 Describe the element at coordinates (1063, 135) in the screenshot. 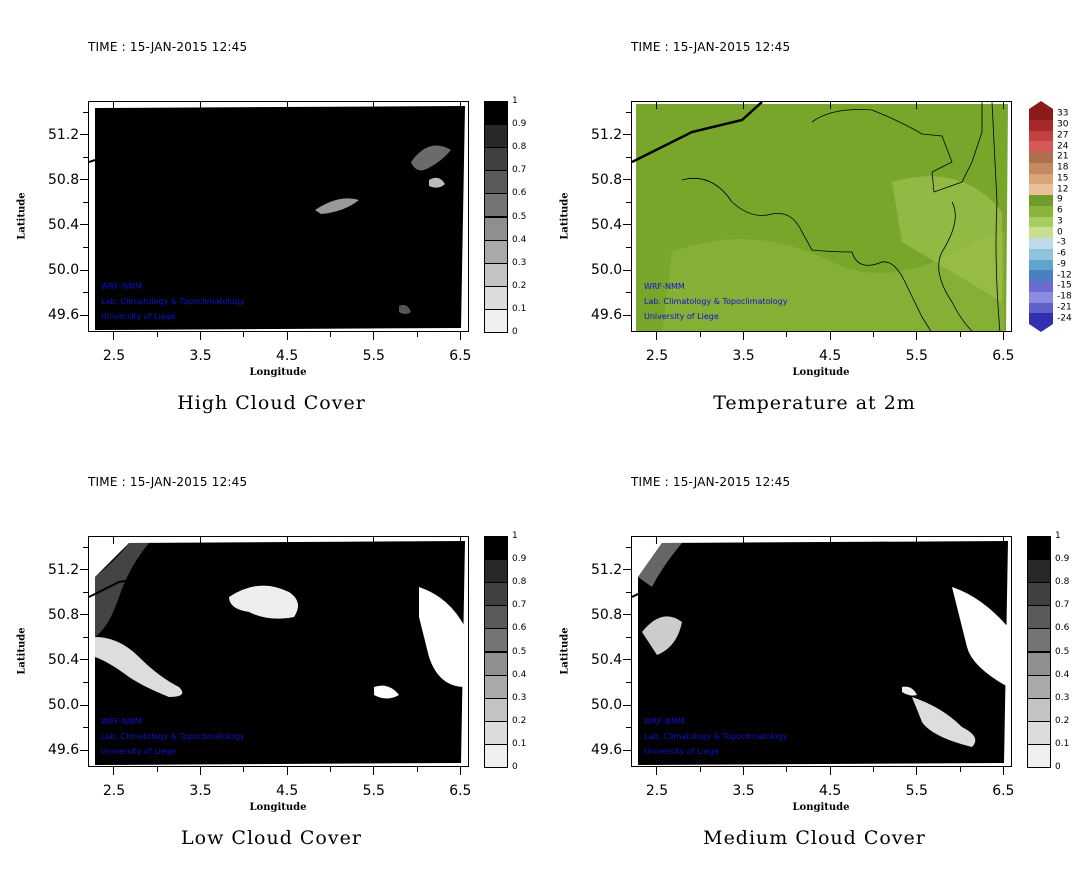

I see `colorbar-label: 27` at that location.